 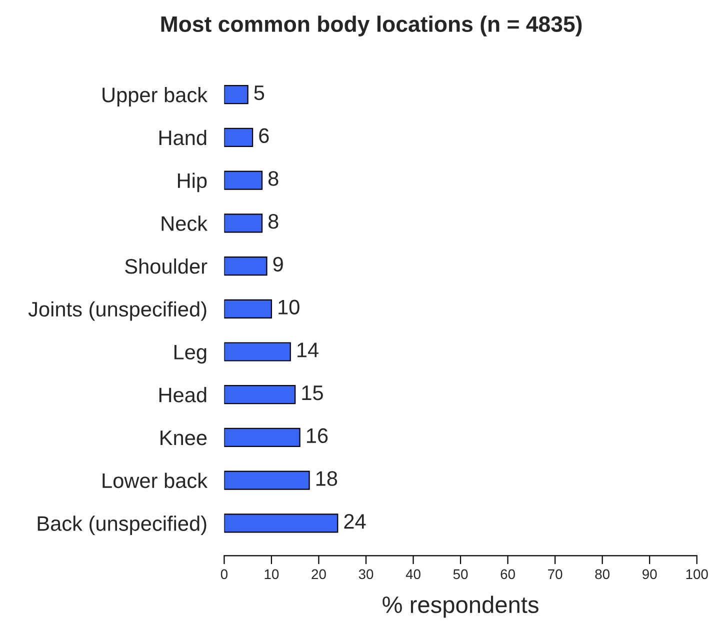 I want to click on x-tick-label: 10, so click(x=271, y=574).